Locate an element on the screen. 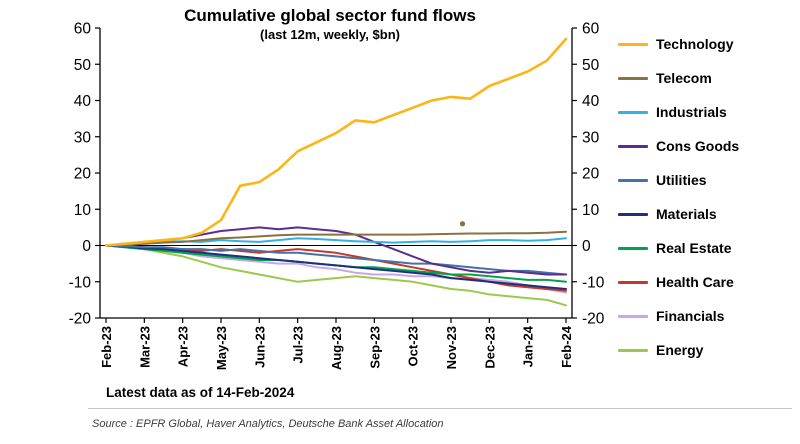 Image resolution: width=800 pixels, height=444 pixels. legend-label: Materials is located at coordinates (686, 214).